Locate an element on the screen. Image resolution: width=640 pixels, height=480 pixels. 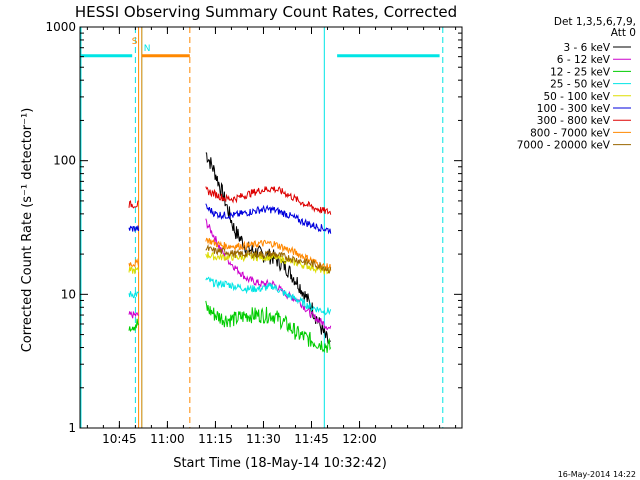
legend-entry-label: 25 - 50 keV is located at coordinates (580, 85).